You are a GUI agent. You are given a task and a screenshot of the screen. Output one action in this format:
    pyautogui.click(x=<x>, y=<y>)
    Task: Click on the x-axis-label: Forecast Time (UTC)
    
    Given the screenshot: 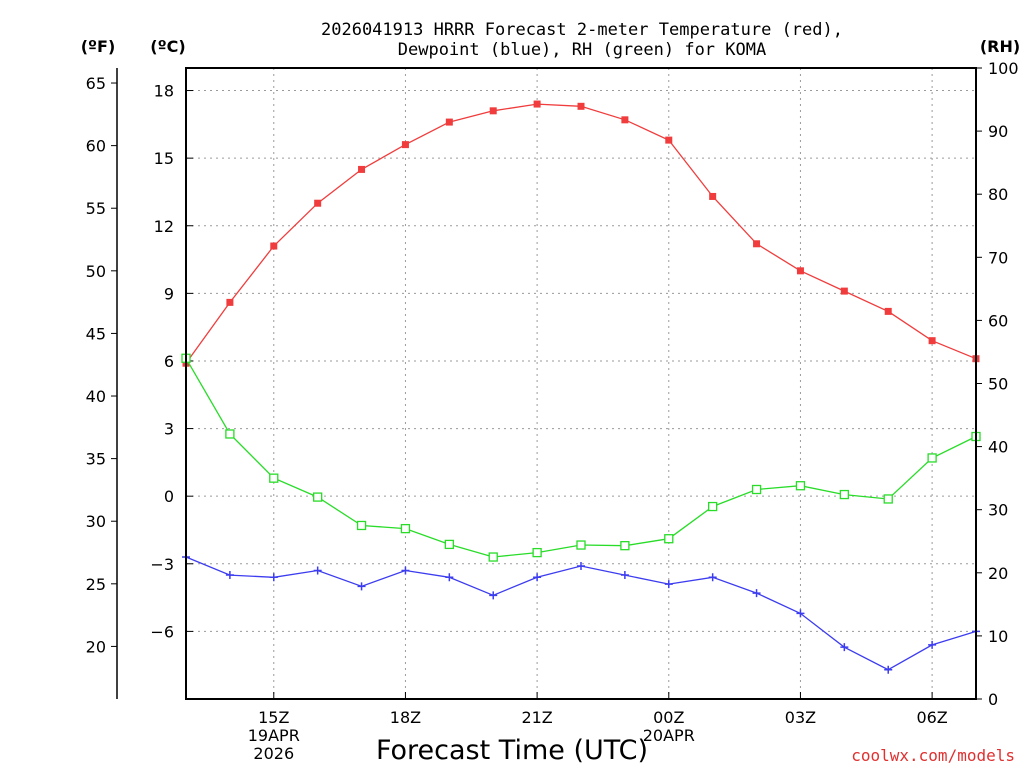 What is the action you would take?
    pyautogui.click(x=512, y=750)
    